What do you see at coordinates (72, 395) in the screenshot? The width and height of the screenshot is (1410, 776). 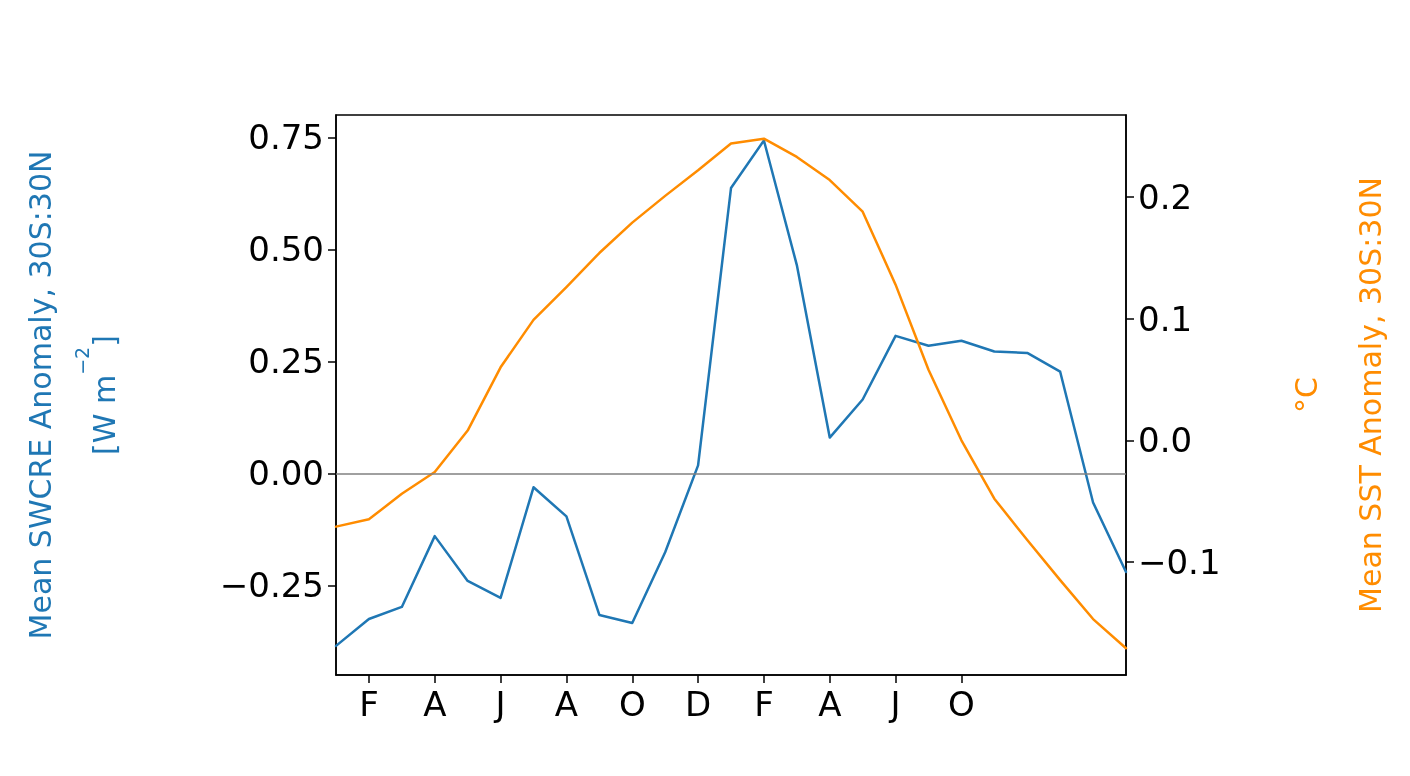 I see `y-axis-title: Mean SWCRE Anomaly, 30S:30N [W m−2]` at bounding box center [72, 395].